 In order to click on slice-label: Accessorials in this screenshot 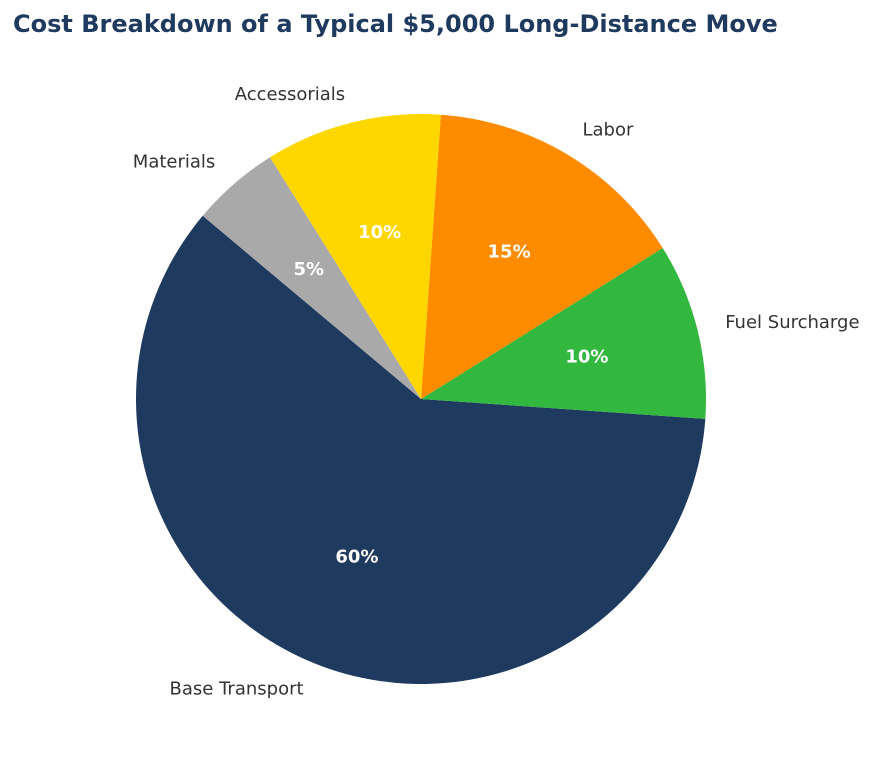, I will do `click(290, 94)`.